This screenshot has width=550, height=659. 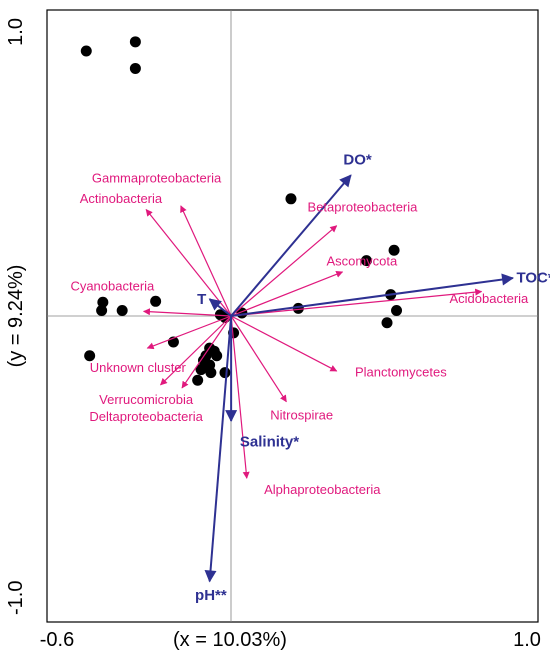 I want to click on species-label-unknown-cluster: Unknown cluster, so click(x=138, y=367).